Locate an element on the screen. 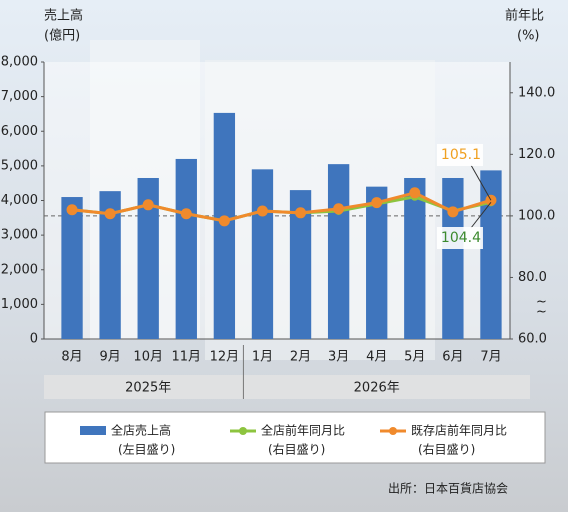  y-tick-label: 3,000 is located at coordinates (19, 235).